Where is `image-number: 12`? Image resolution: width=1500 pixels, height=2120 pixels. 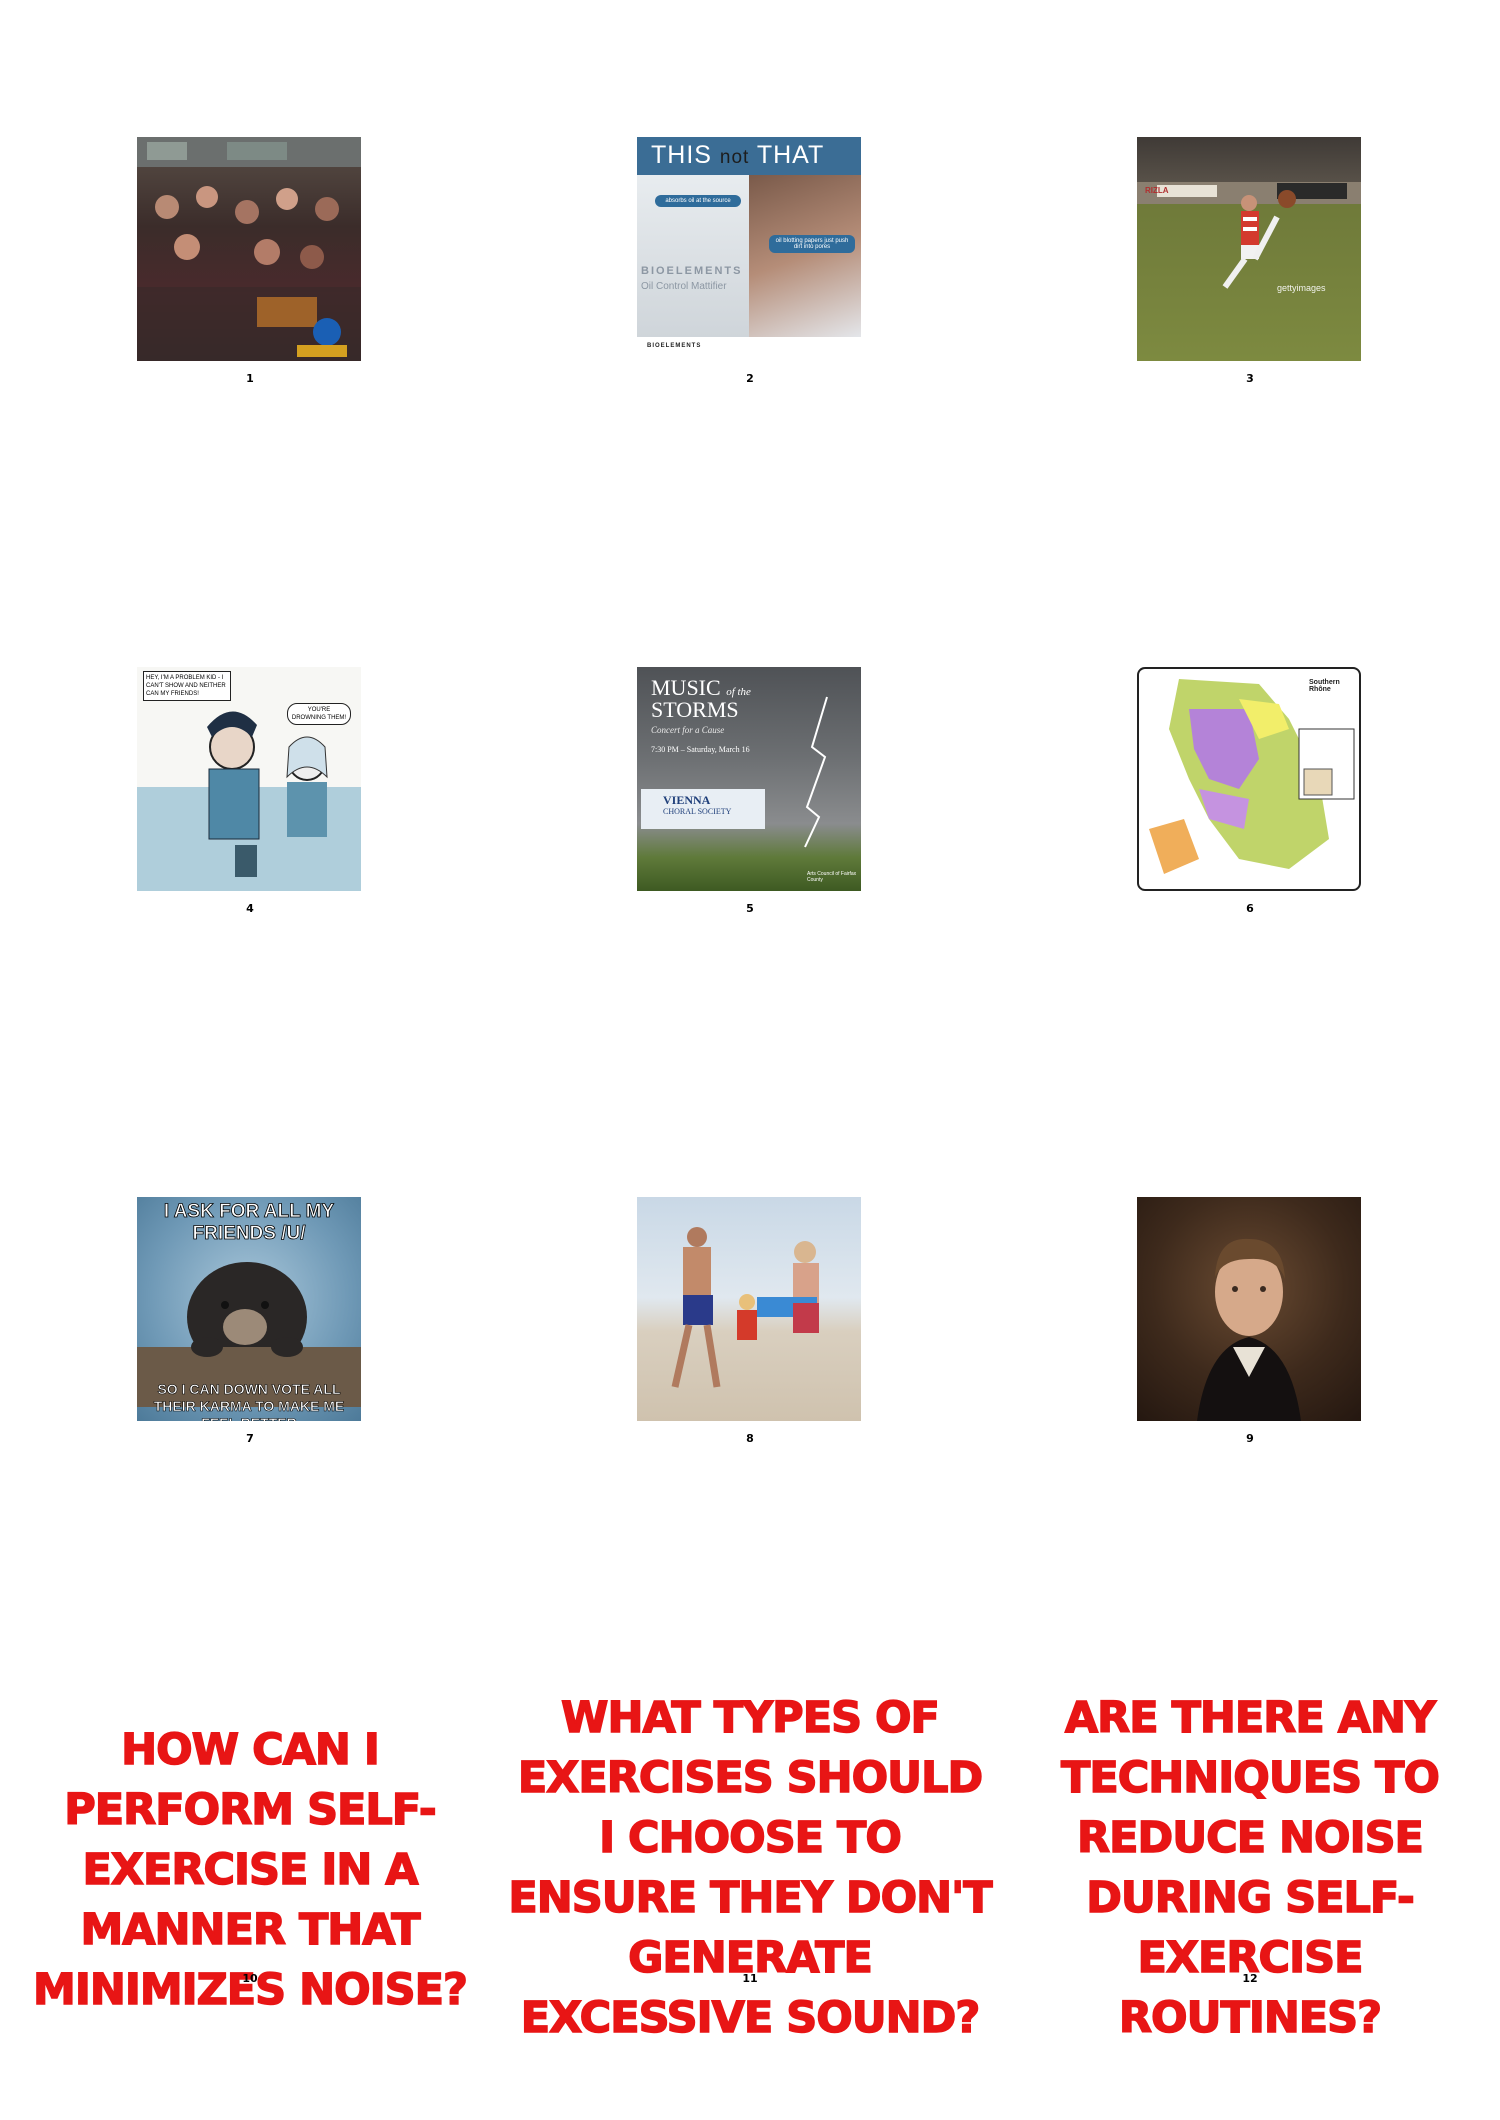 image-number: 12 is located at coordinates (1250, 1978).